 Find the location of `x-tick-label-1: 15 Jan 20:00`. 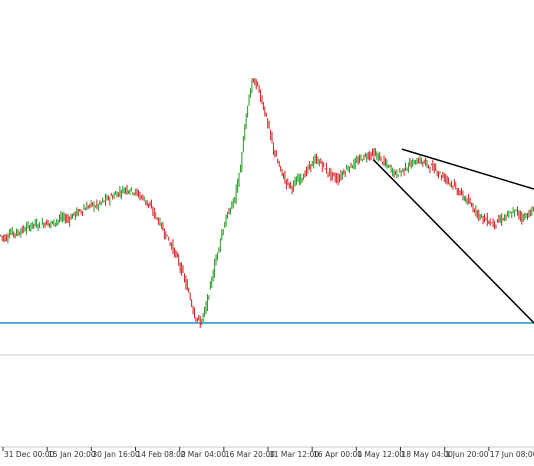

x-tick-label-1: 15 Jan 20:00 is located at coordinates (72, 454).